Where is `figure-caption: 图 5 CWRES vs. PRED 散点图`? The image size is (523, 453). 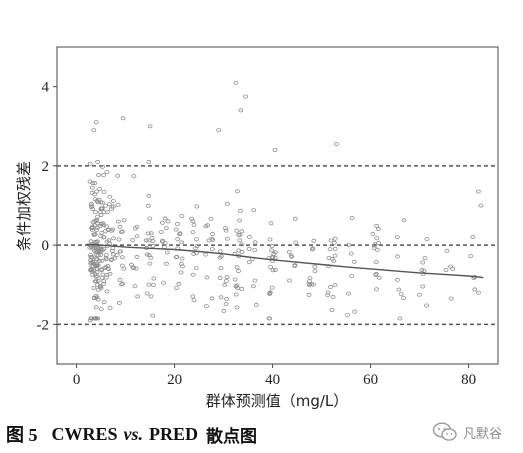
figure-caption: 图 5 CWRES vs. PRED 散点图 is located at coordinates (196, 434).